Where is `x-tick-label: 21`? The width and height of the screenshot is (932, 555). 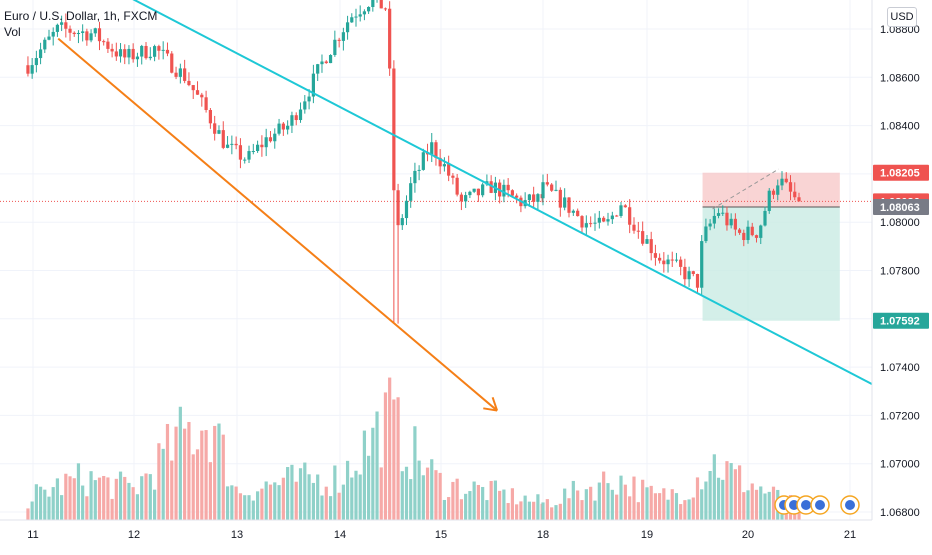
x-tick-label: 21 is located at coordinates (850, 535).